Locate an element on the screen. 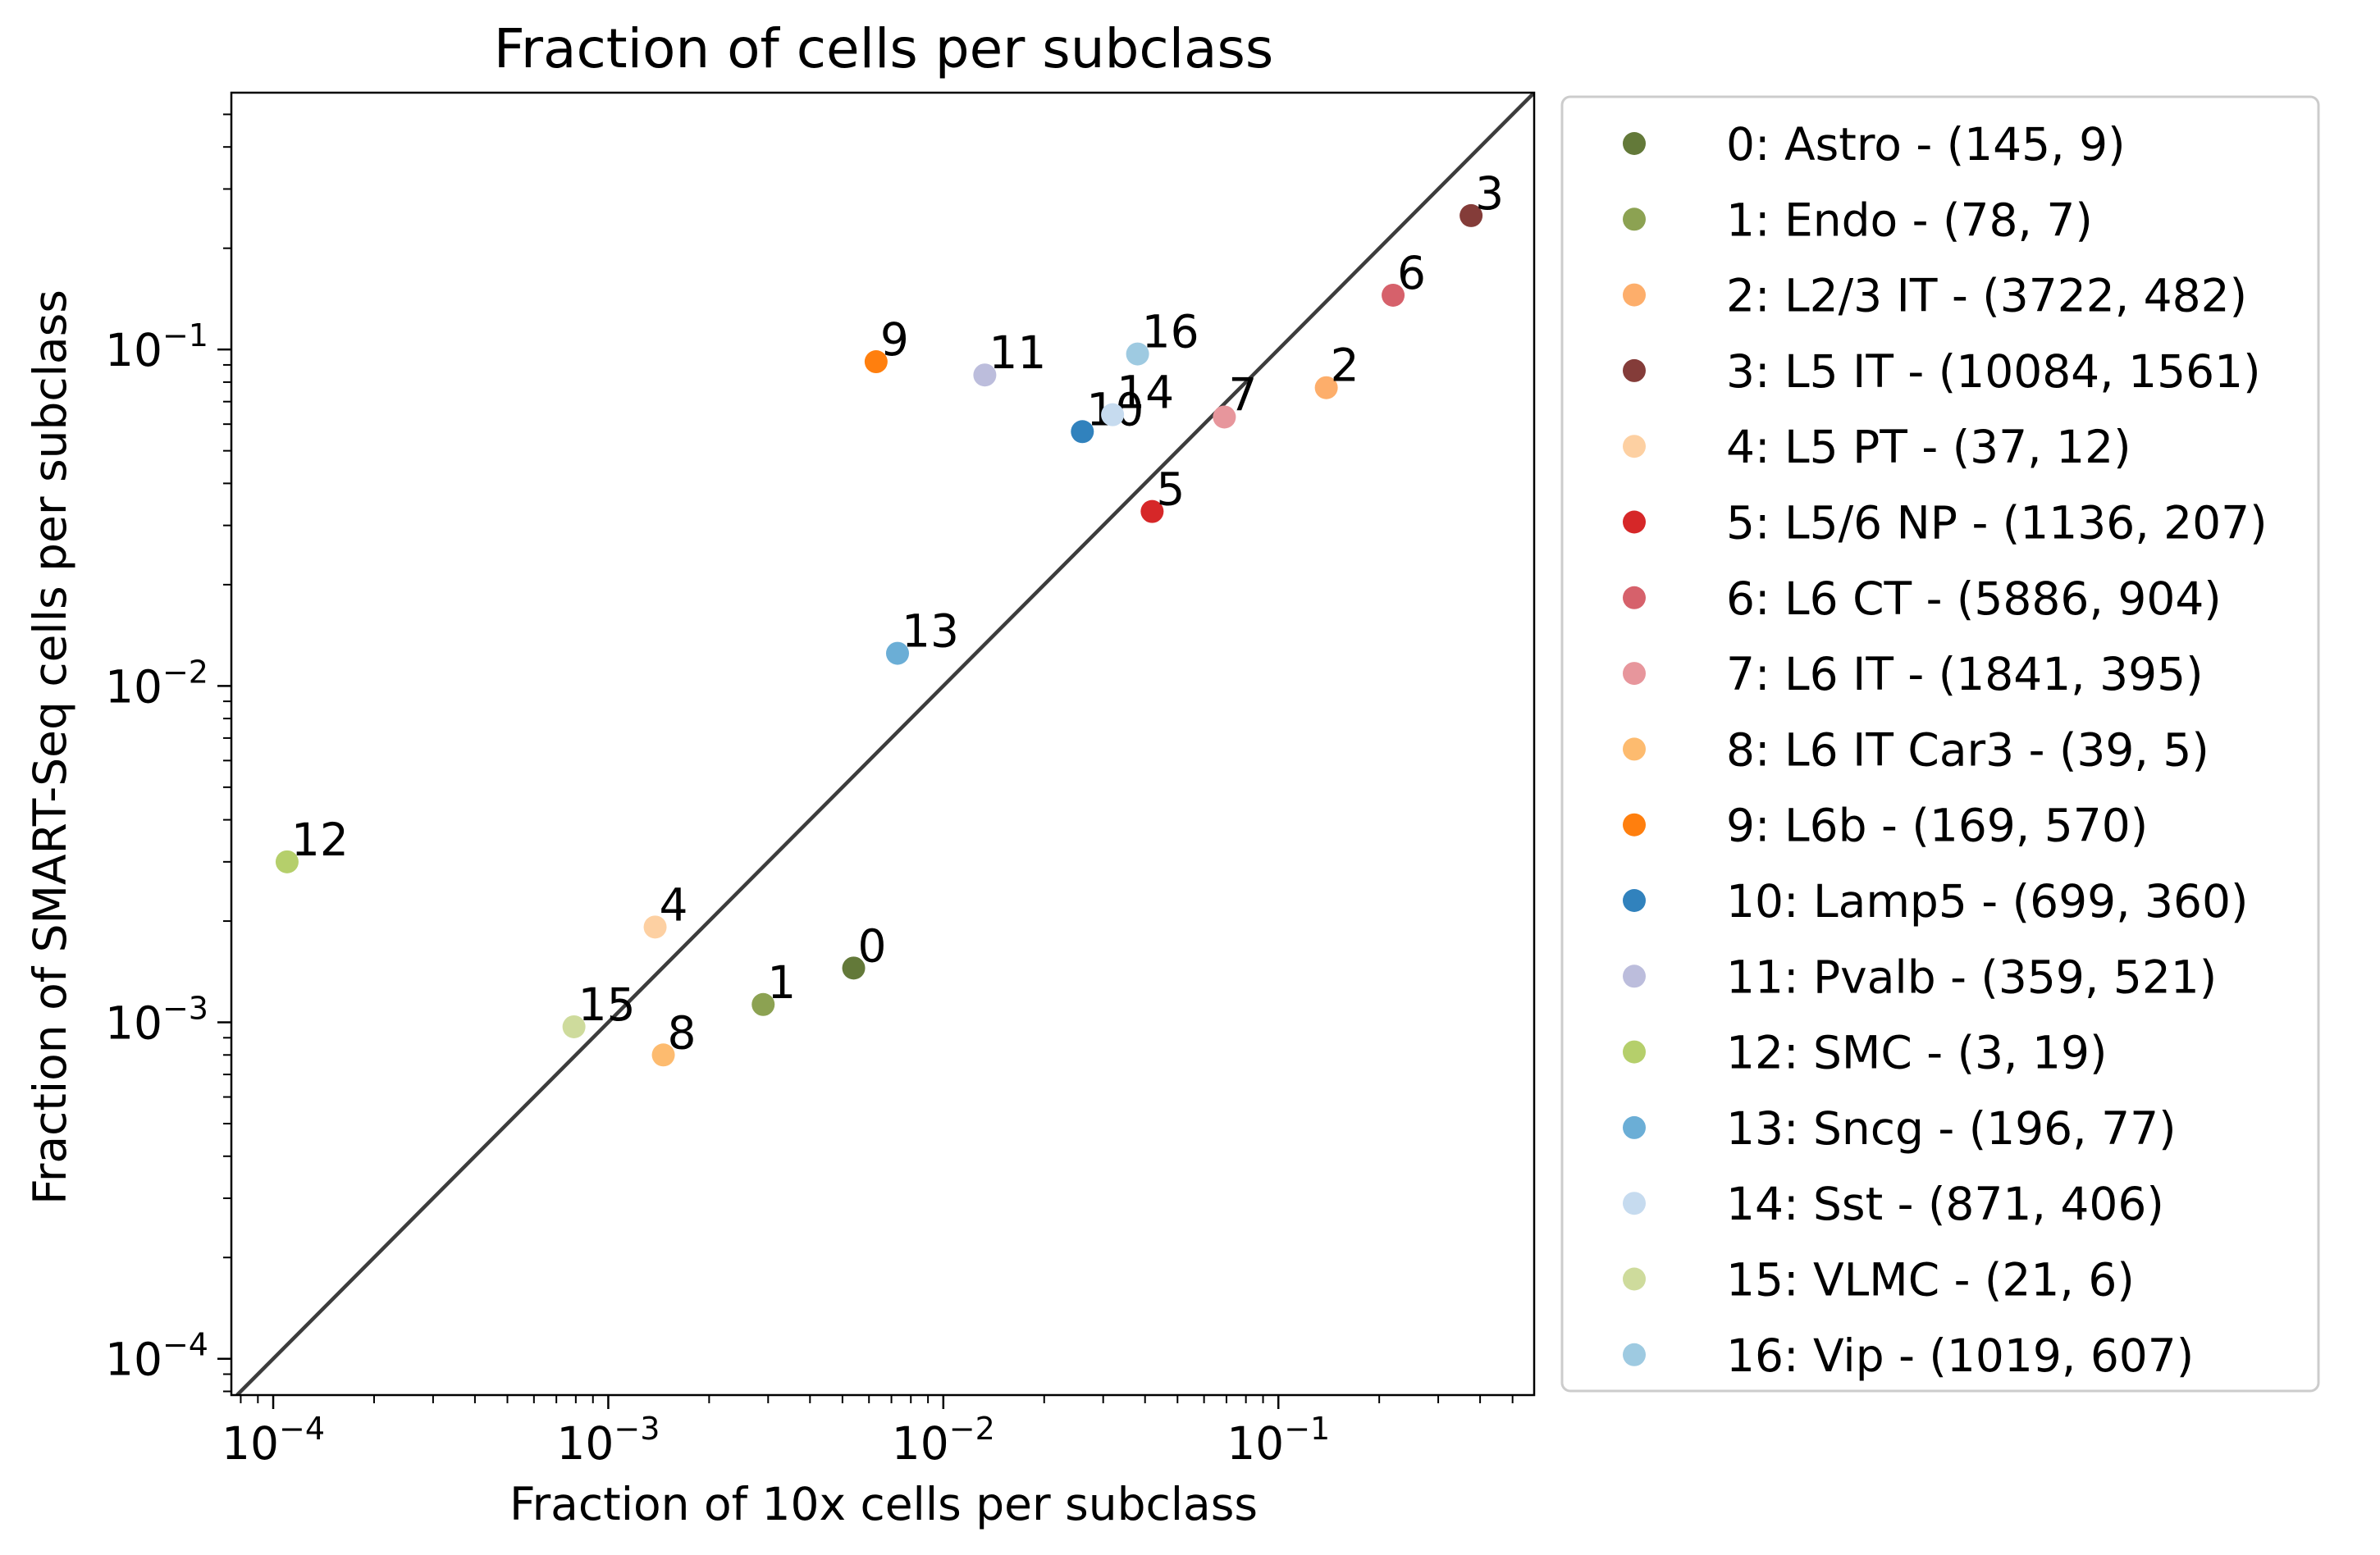 This screenshot has height=1555, width=2380. legend-entry-2: 2: L2/3 IT - (3722, 482) is located at coordinates (1987, 296).